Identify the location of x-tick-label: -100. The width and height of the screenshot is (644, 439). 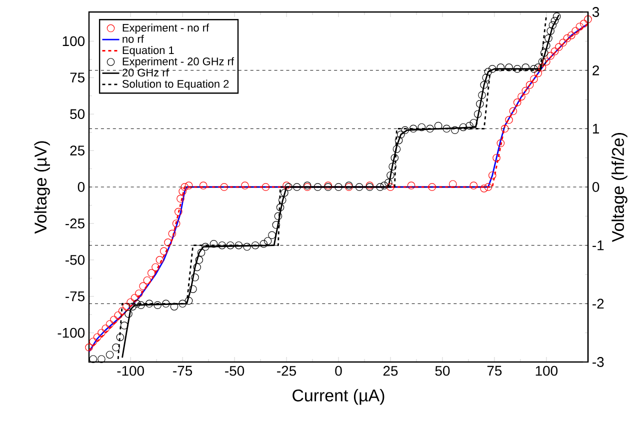
(130, 371).